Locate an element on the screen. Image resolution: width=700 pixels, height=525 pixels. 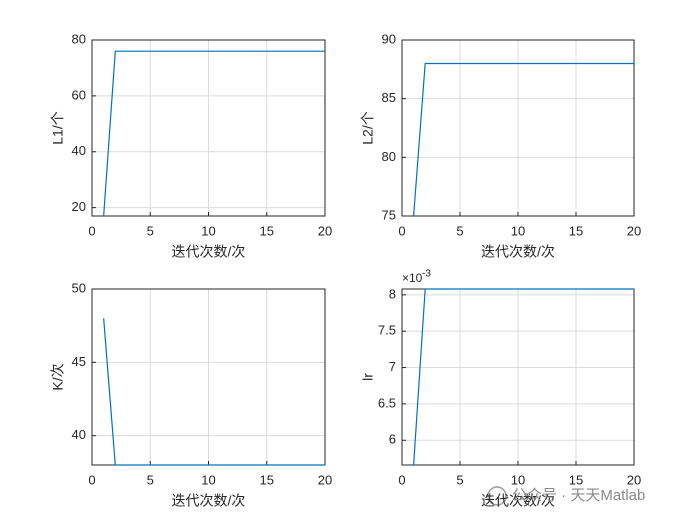
y-axis-label: L2/个 is located at coordinates (368, 127).